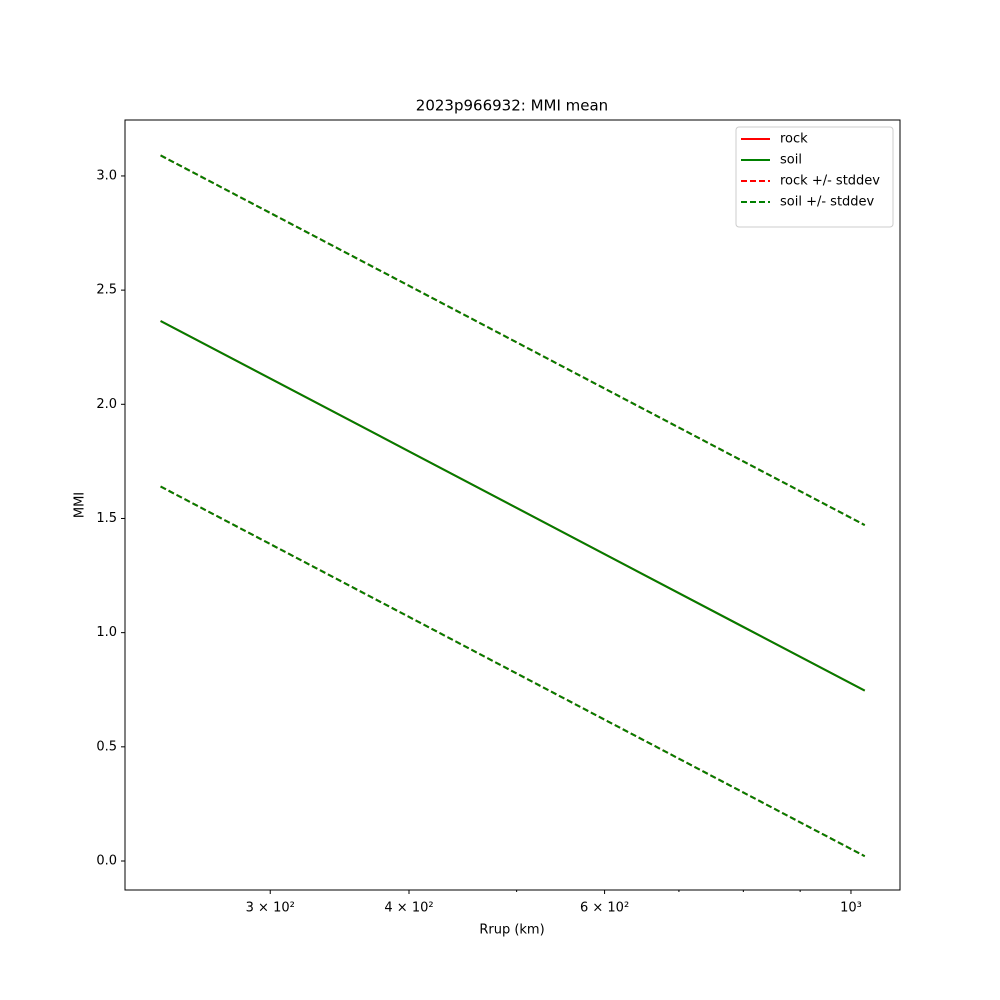  Describe the element at coordinates (512, 106) in the screenshot. I see `chart-title: 2023p966932: MMI mean` at that location.